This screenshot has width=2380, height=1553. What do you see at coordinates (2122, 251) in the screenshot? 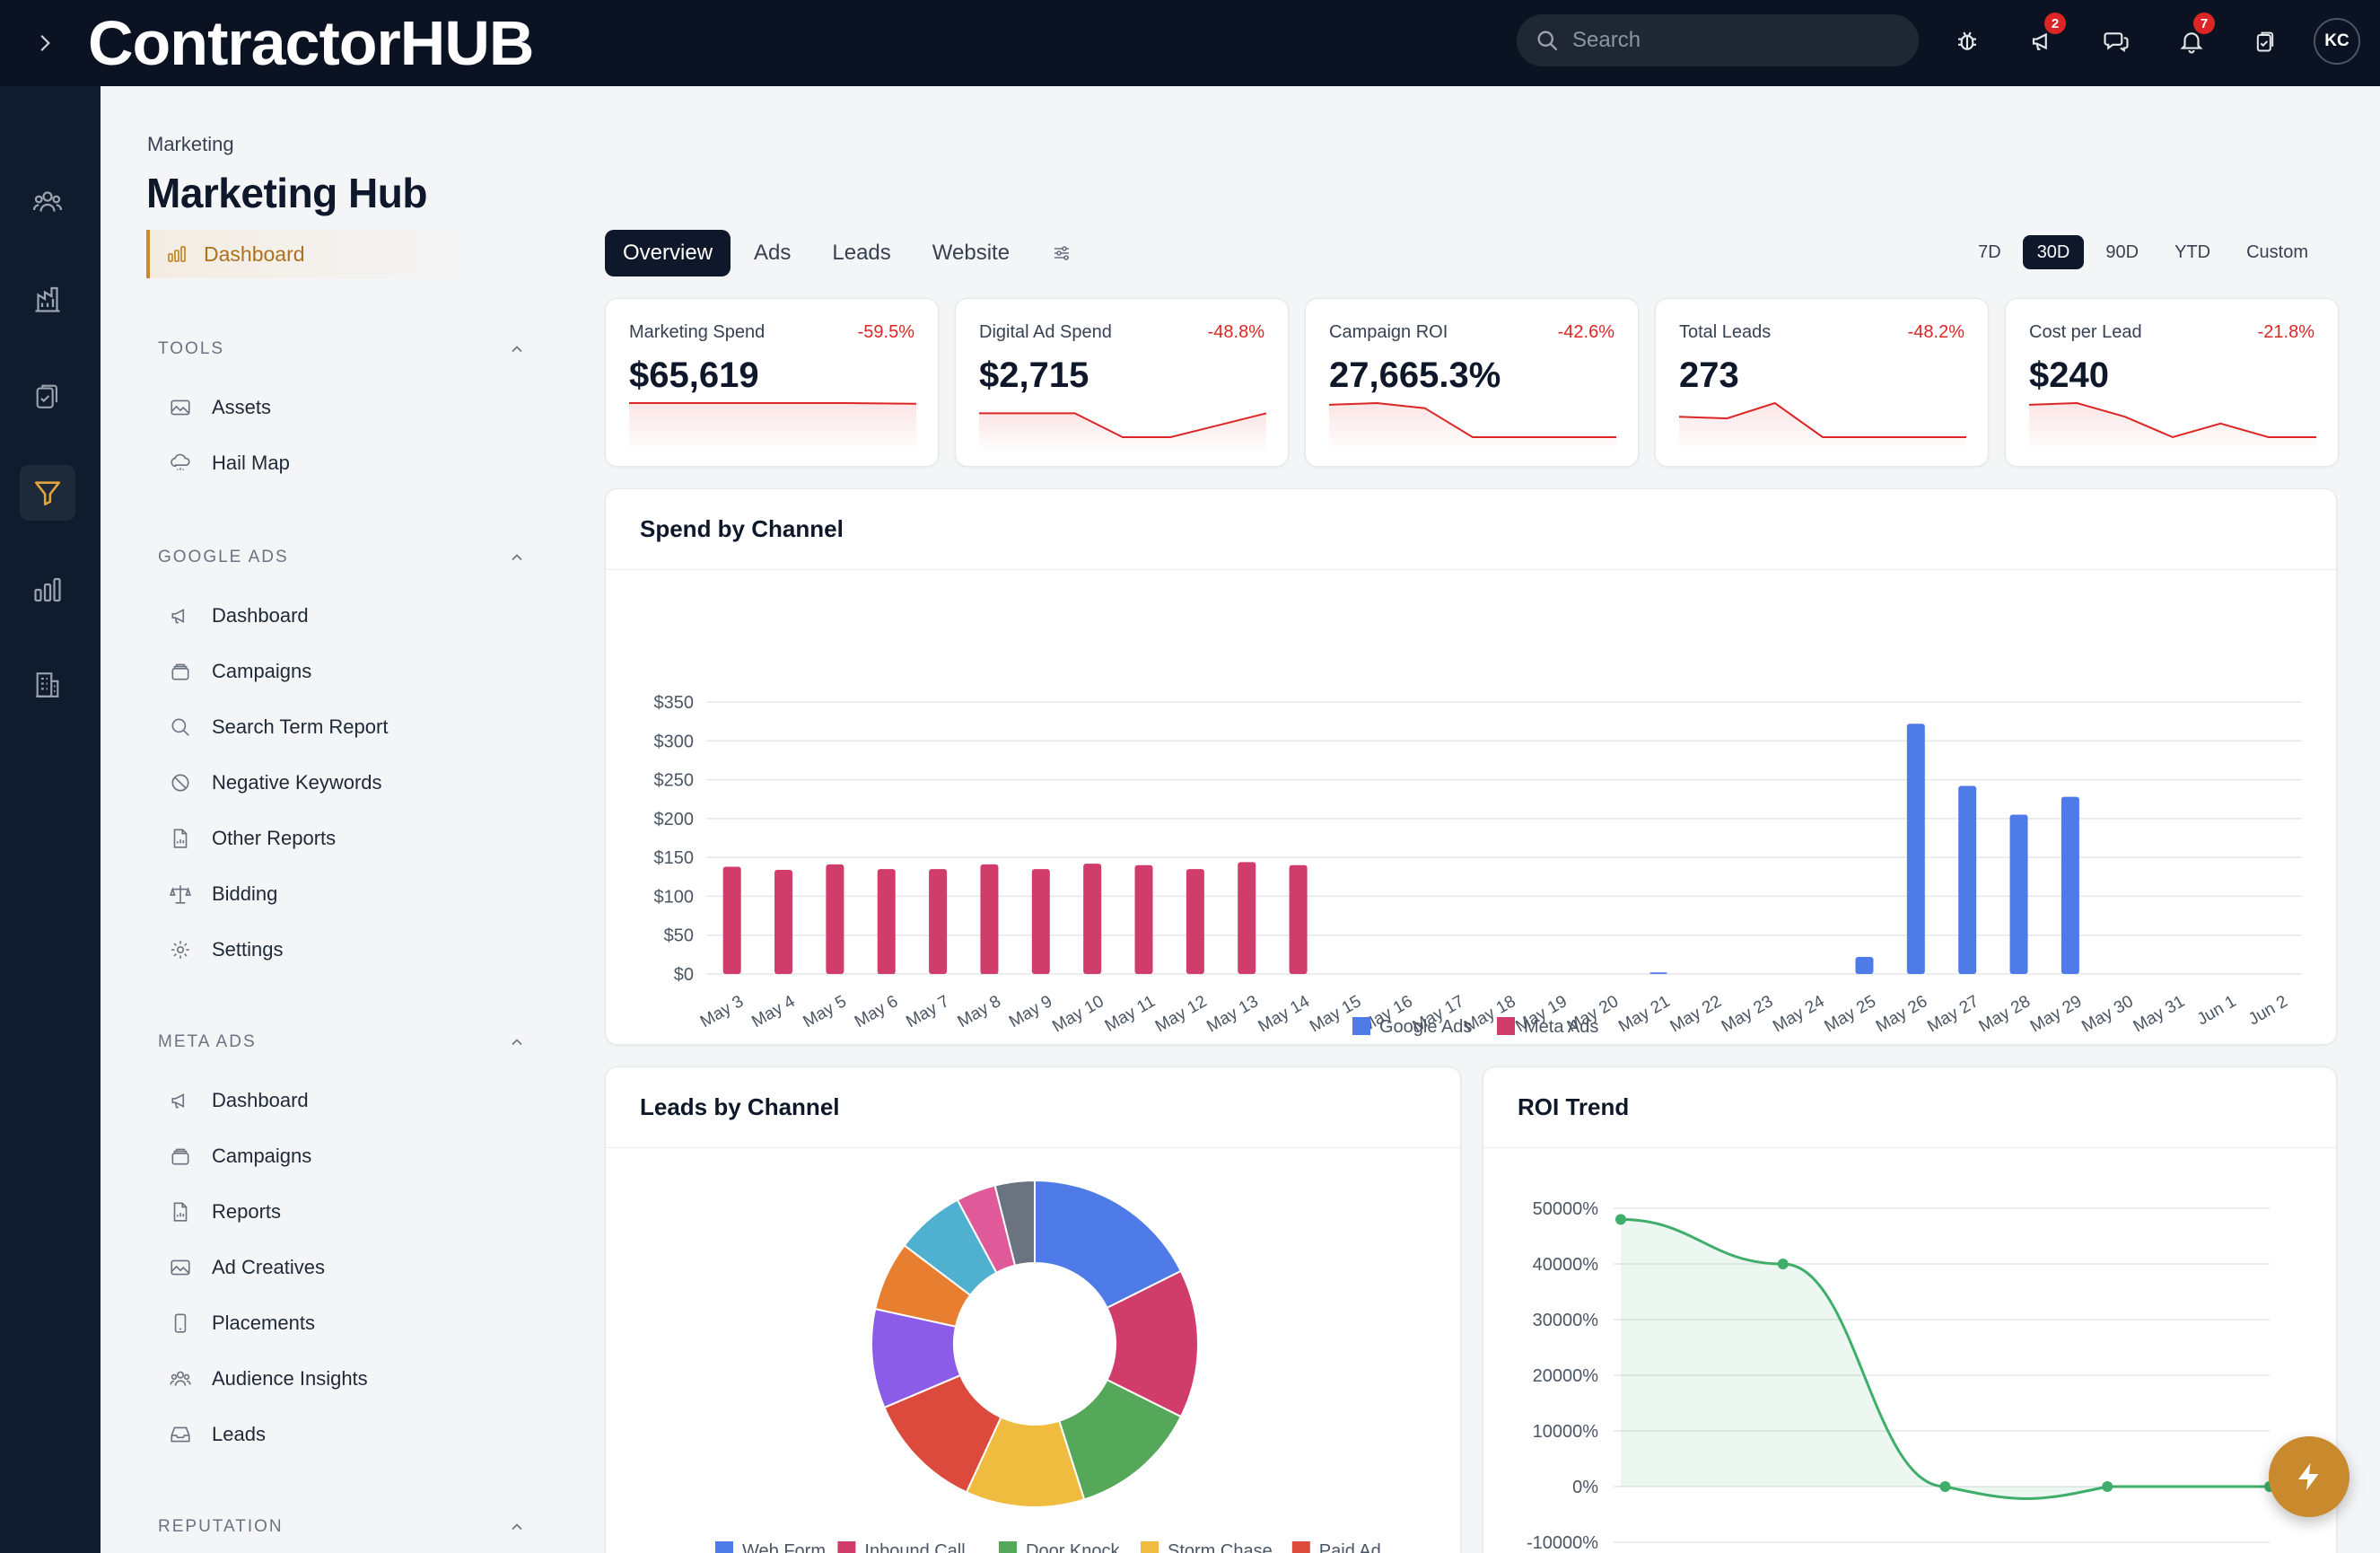
I see `range-90d: 90D` at bounding box center [2122, 251].